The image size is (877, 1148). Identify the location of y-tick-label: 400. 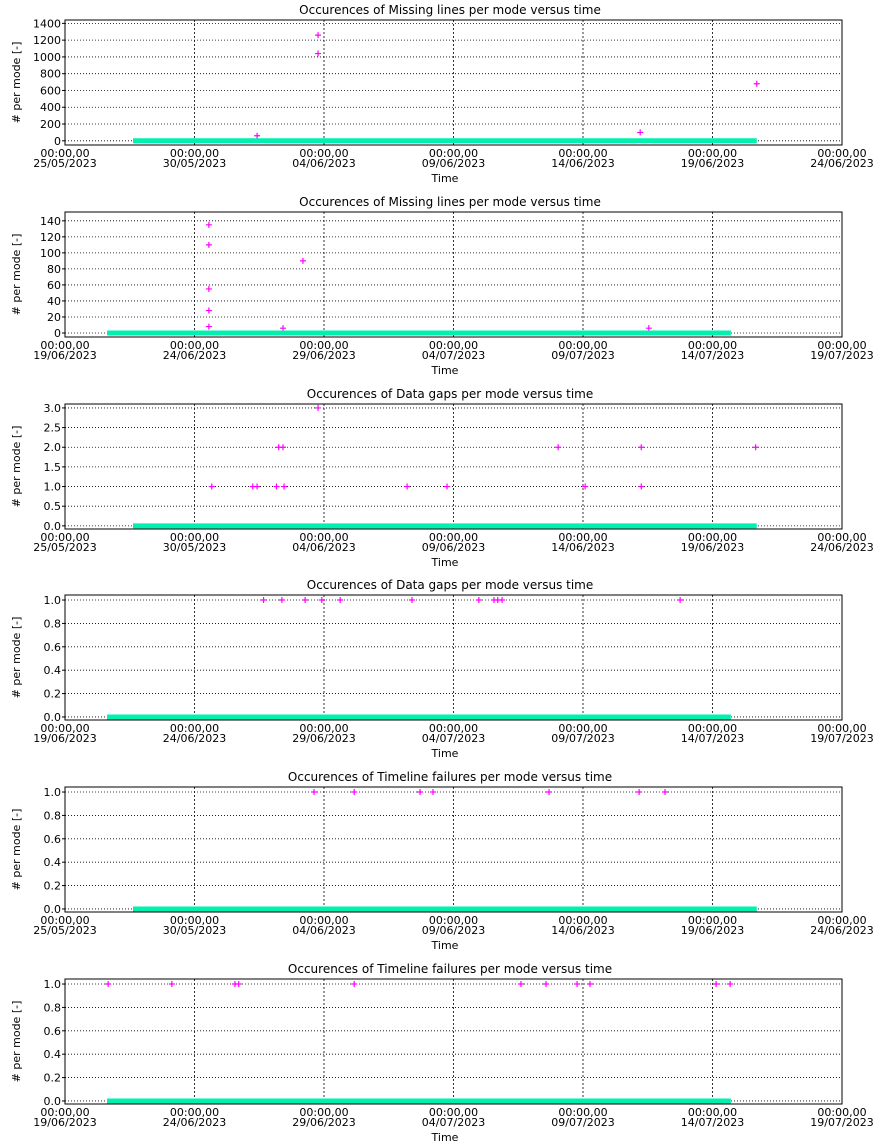
(50, 107).